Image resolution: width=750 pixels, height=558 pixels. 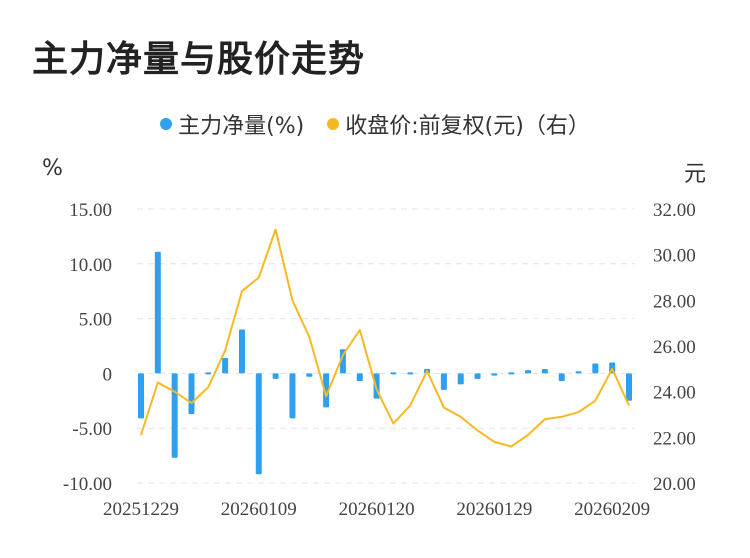 What do you see at coordinates (467, 126) in the screenshot?
I see `legend-label-close-price: 收盘价:前复权(元)（右）` at bounding box center [467, 126].